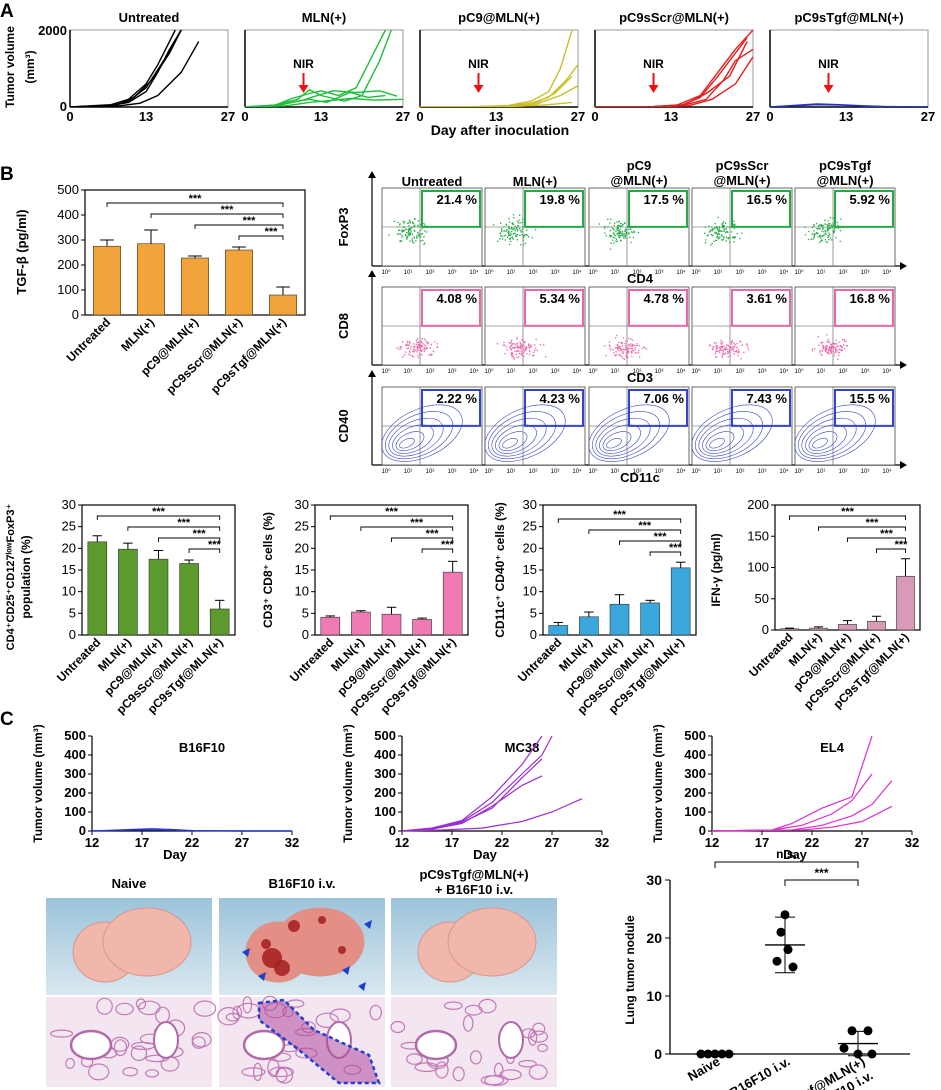 Image resolution: width=941 pixels, height=1090 pixels. I want to click on y-tick-label: 200, so click(75, 792).